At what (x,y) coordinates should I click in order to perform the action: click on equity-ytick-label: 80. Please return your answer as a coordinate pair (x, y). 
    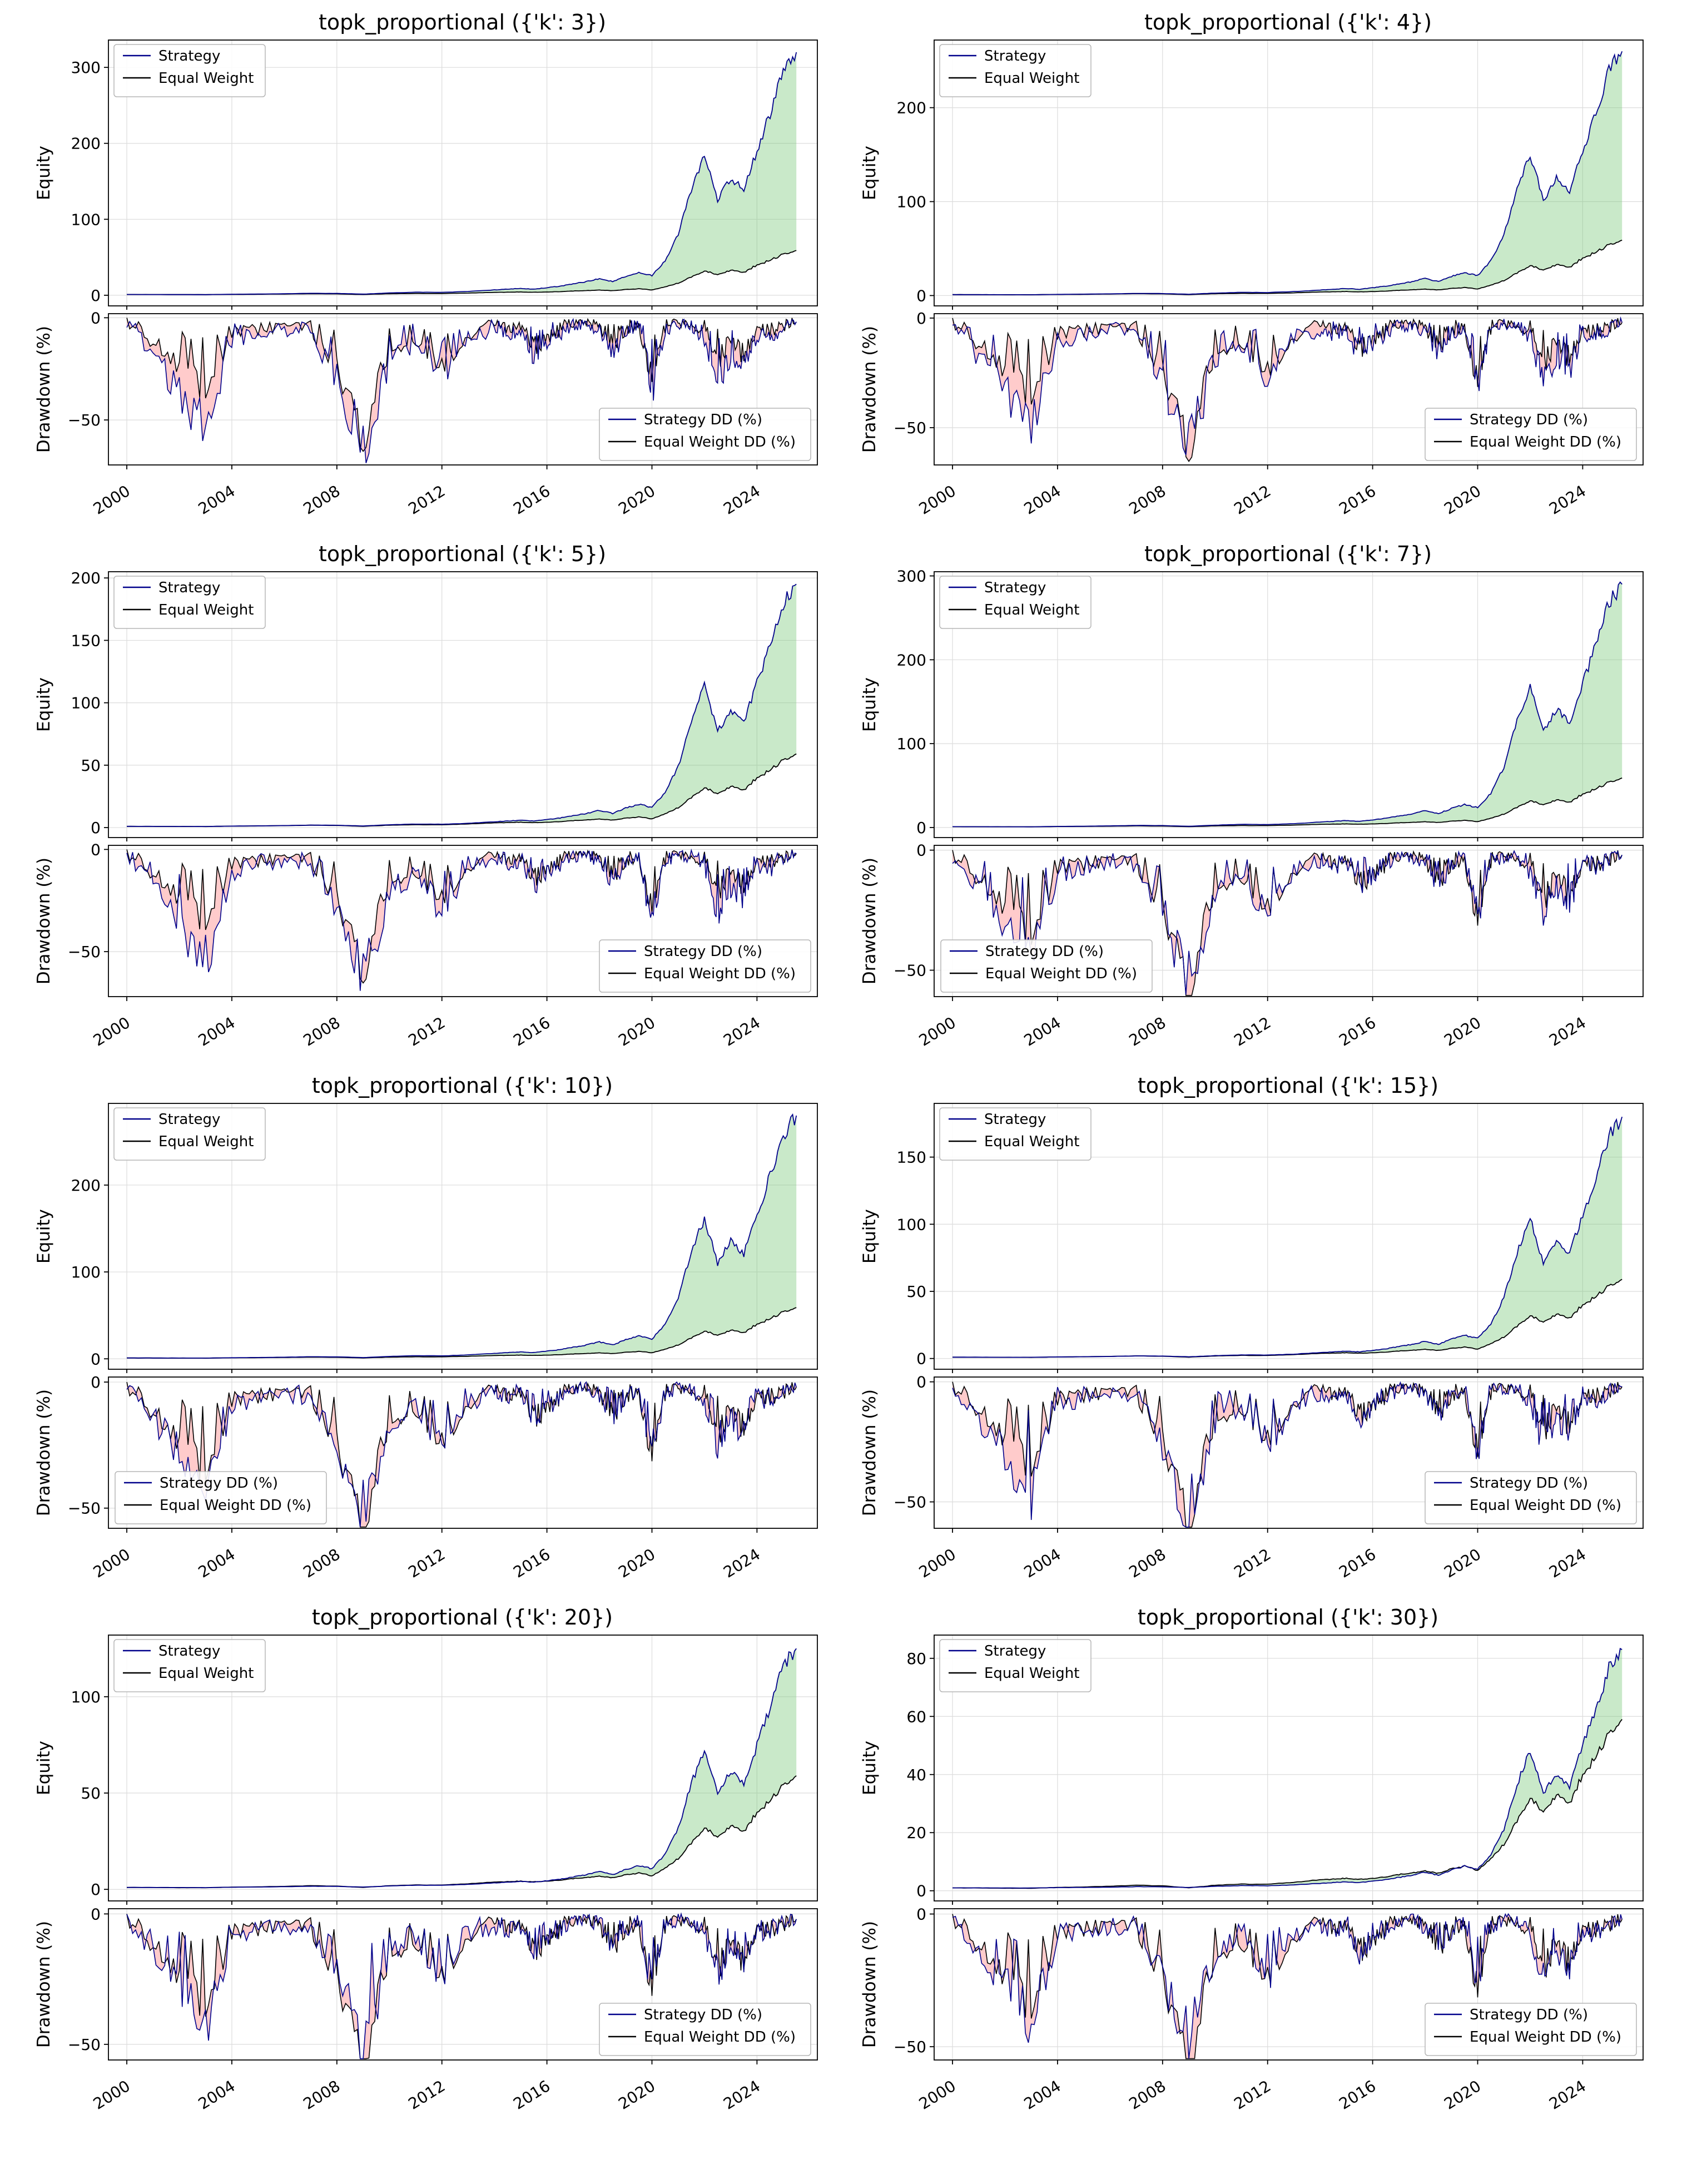
    Looking at the image, I should click on (916, 1659).